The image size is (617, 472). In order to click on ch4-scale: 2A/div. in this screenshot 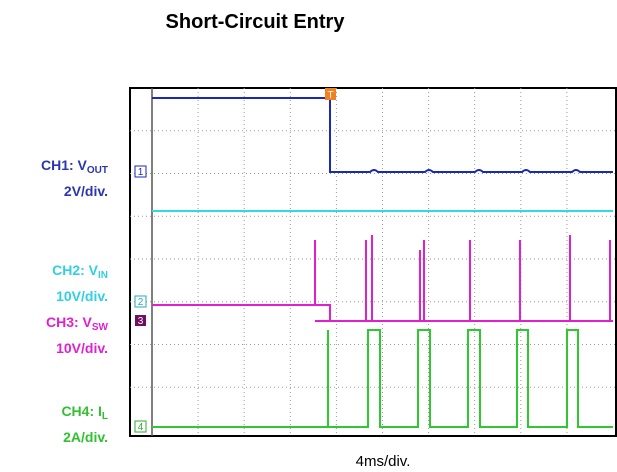, I will do `click(85, 437)`.